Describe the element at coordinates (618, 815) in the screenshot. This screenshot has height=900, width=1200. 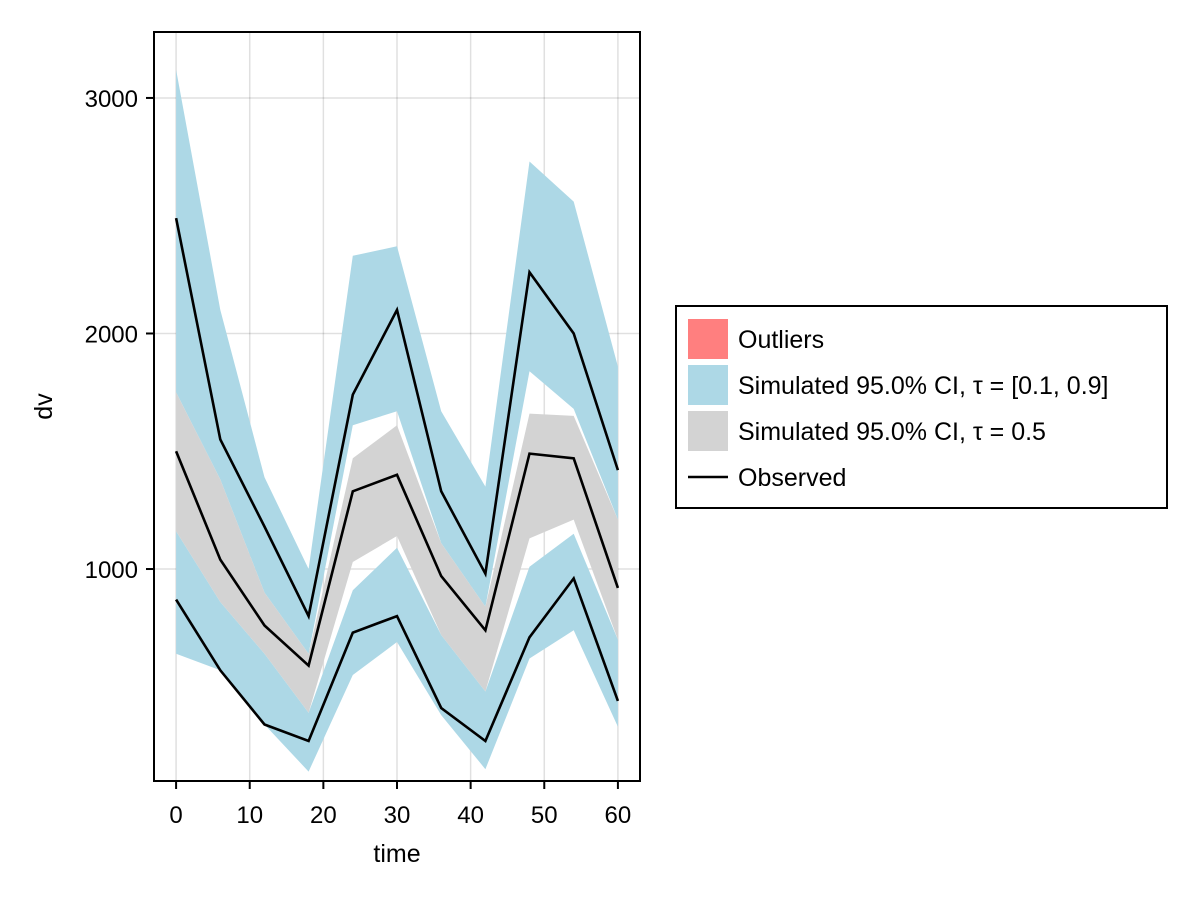
I see `x-tick-label: 60` at that location.